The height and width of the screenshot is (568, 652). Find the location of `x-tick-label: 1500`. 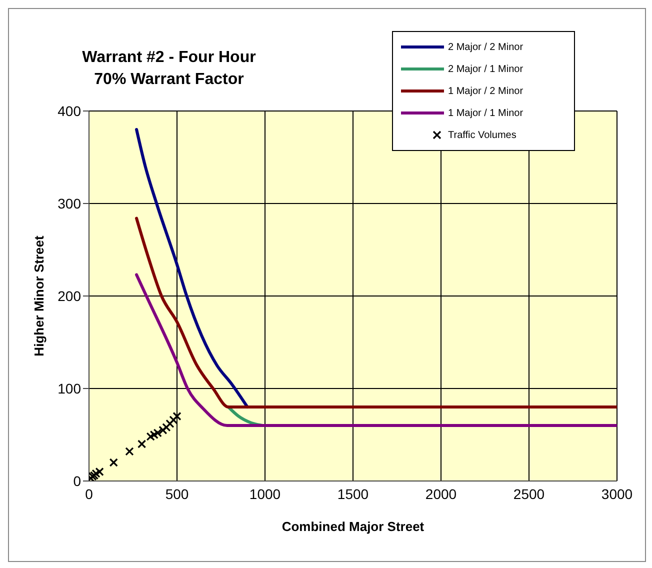

x-tick-label: 1500 is located at coordinates (353, 494).